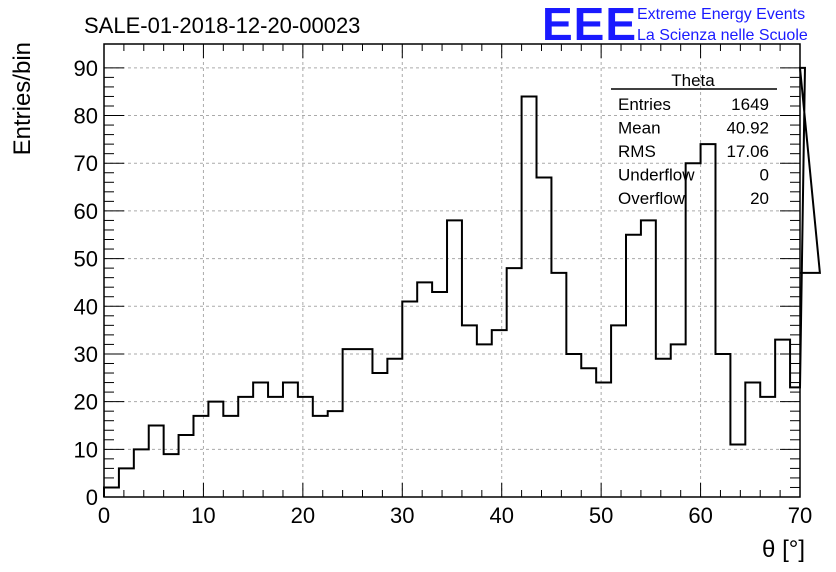 The width and height of the screenshot is (836, 572). Describe the element at coordinates (86, 259) in the screenshot. I see `y-tick-label: 50` at that location.